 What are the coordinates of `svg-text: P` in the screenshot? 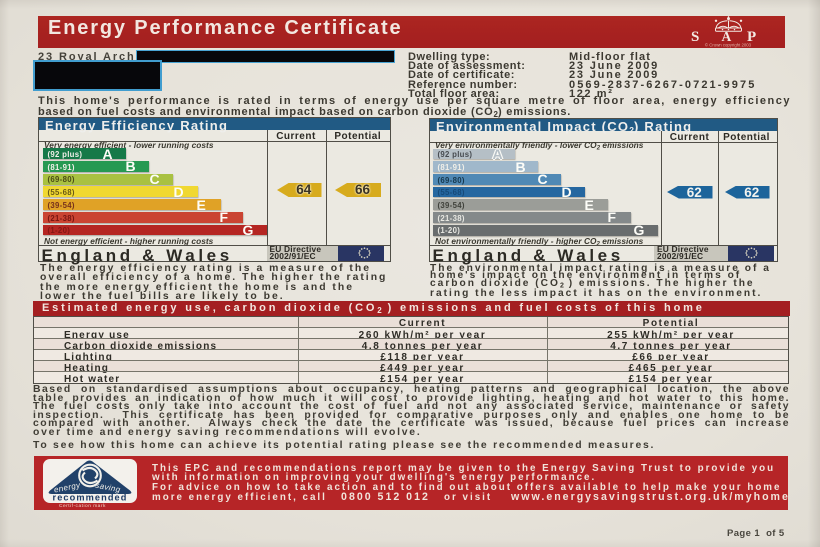 It's located at (751, 37).